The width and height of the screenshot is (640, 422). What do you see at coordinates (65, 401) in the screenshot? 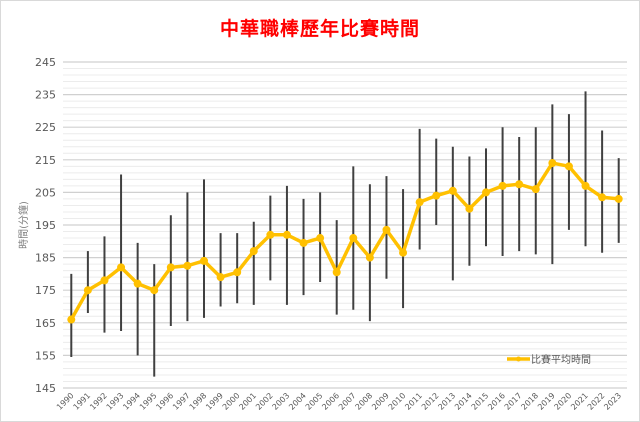
I see `x-tick-label: 1990` at bounding box center [65, 401].